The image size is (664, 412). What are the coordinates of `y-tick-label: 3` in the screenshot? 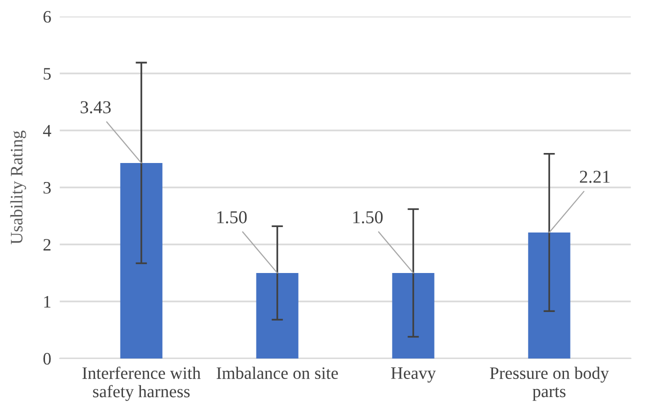 It's located at (47, 188).